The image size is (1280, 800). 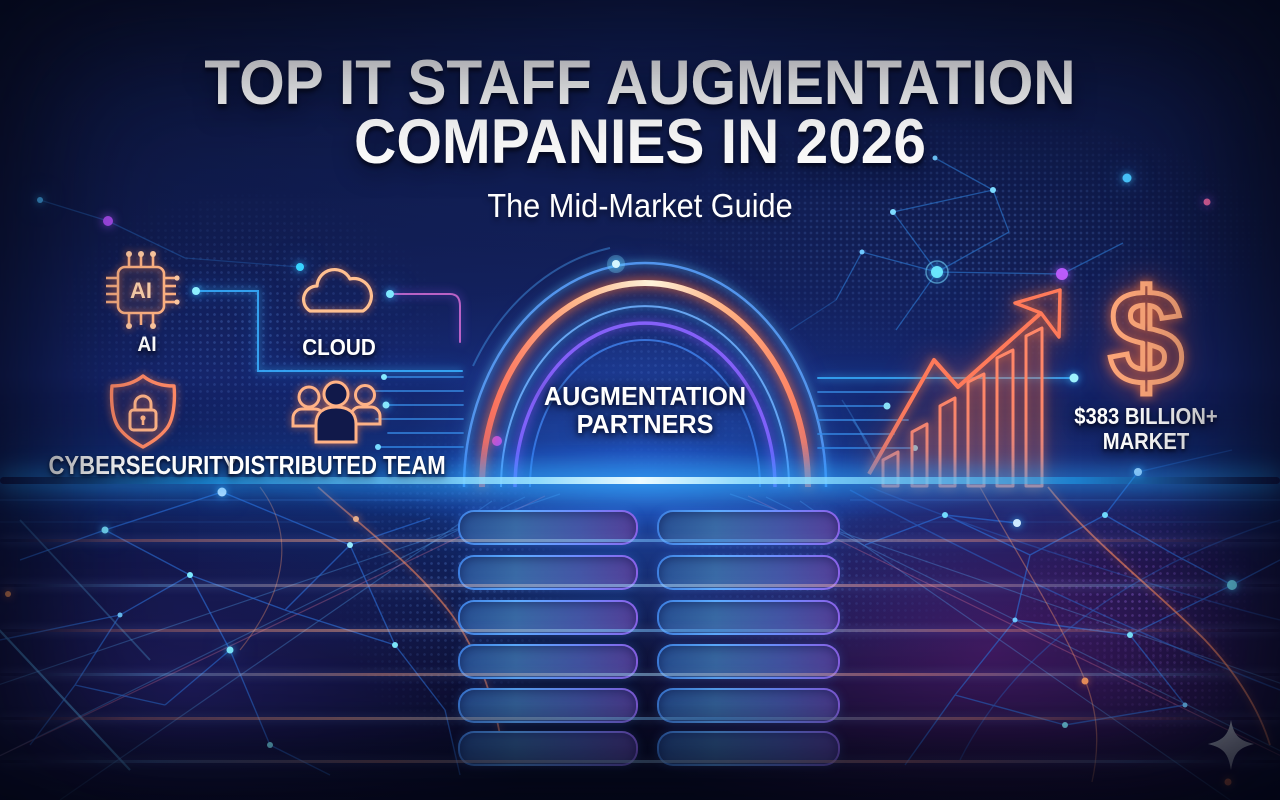 I want to click on bottom-left-network-lines, so click(x=230, y=633).